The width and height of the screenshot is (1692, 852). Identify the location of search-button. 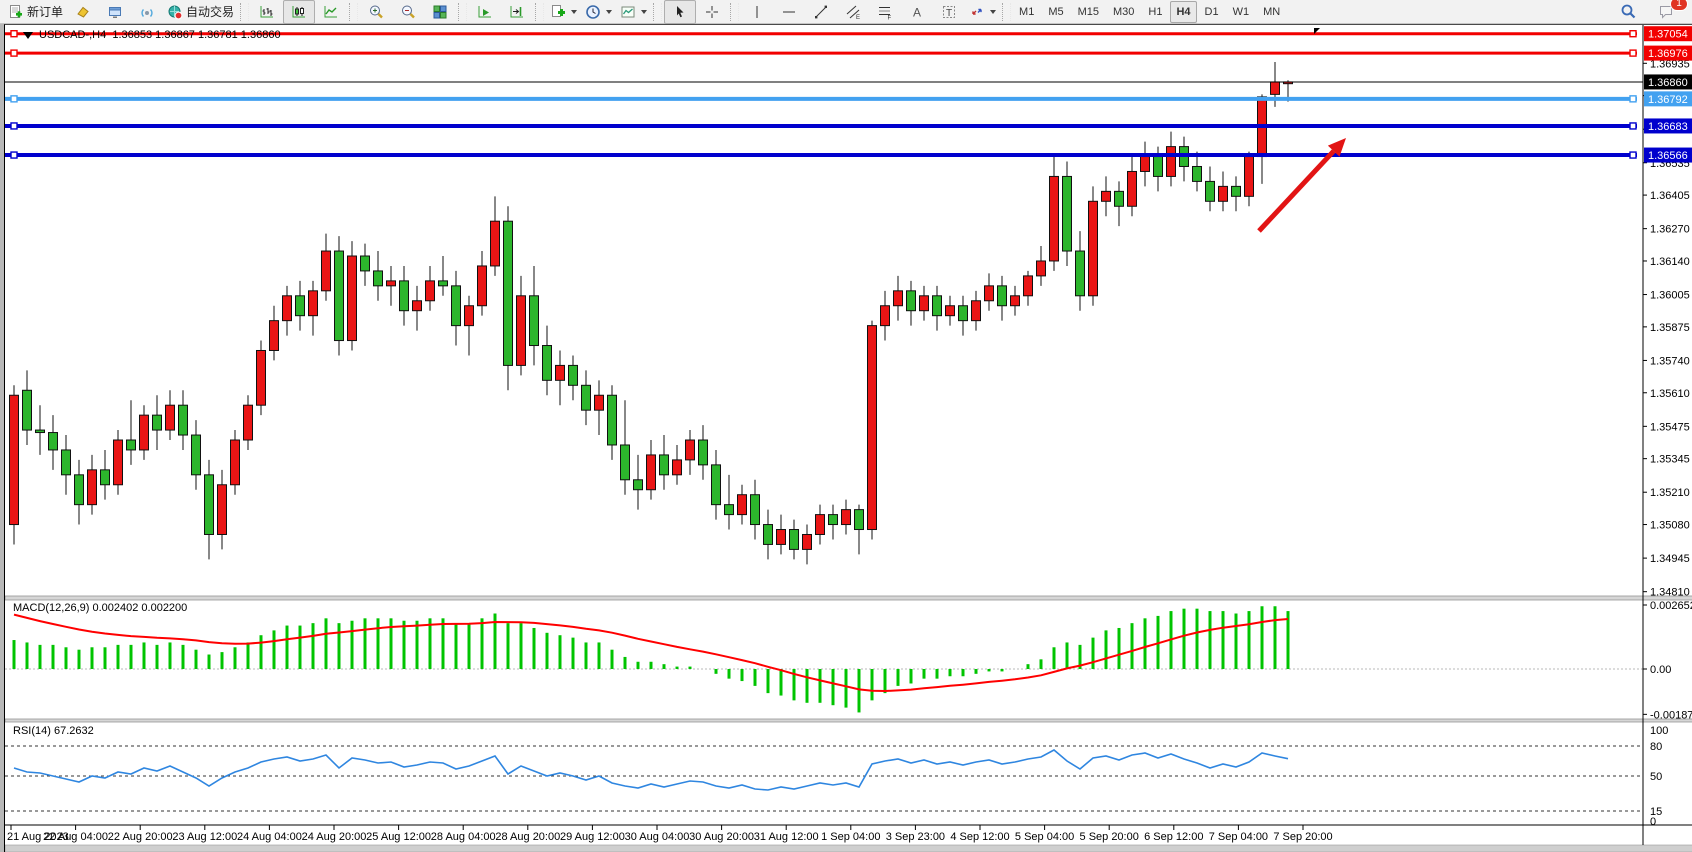
(1628, 12).